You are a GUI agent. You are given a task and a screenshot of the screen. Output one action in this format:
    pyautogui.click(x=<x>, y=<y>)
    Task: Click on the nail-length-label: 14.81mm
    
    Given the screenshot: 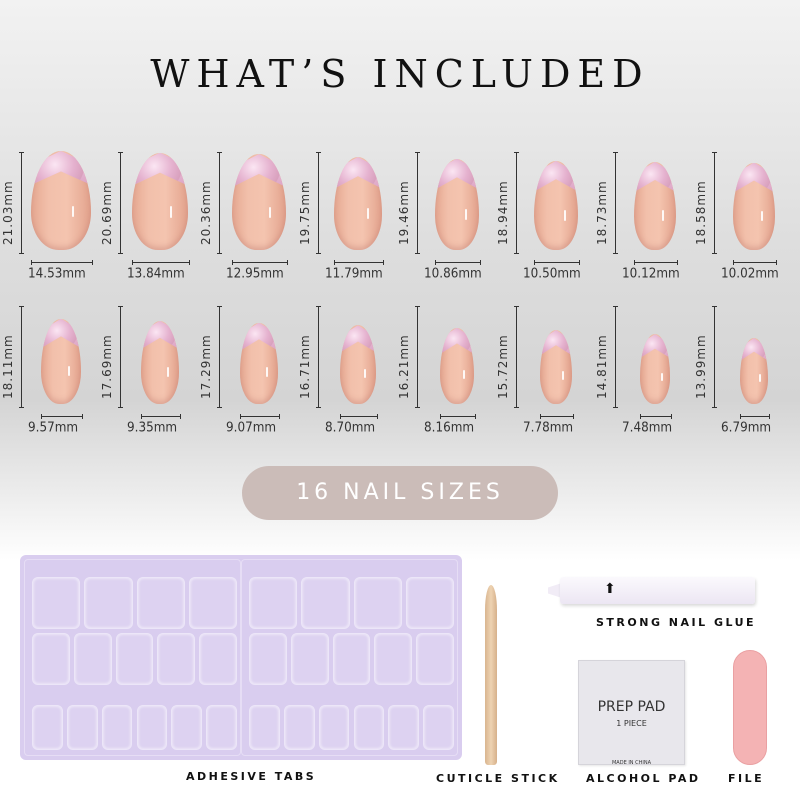 What is the action you would take?
    pyautogui.click(x=602, y=366)
    